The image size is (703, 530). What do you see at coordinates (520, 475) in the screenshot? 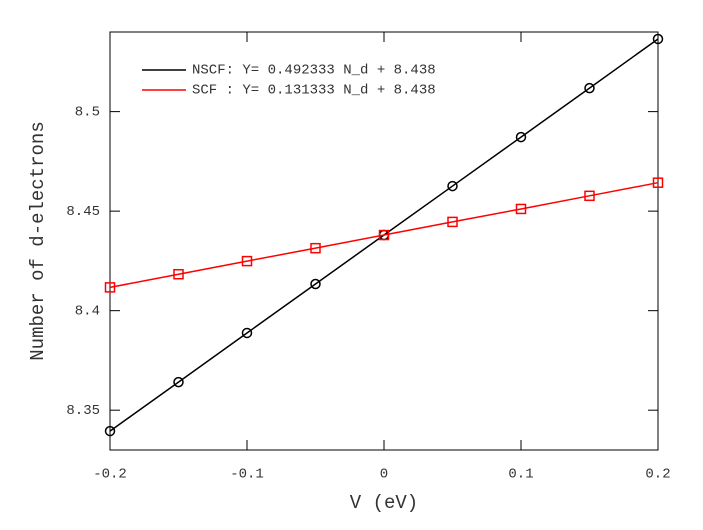
I see `x-tick-label: 0.1` at bounding box center [520, 475].